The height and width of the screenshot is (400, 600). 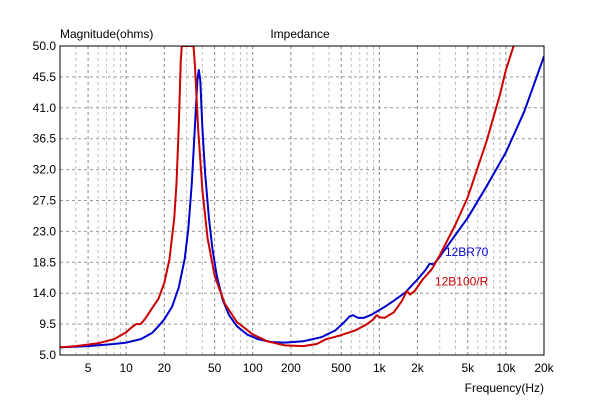 What do you see at coordinates (506, 368) in the screenshot?
I see `x-tick-label: 10k` at bounding box center [506, 368].